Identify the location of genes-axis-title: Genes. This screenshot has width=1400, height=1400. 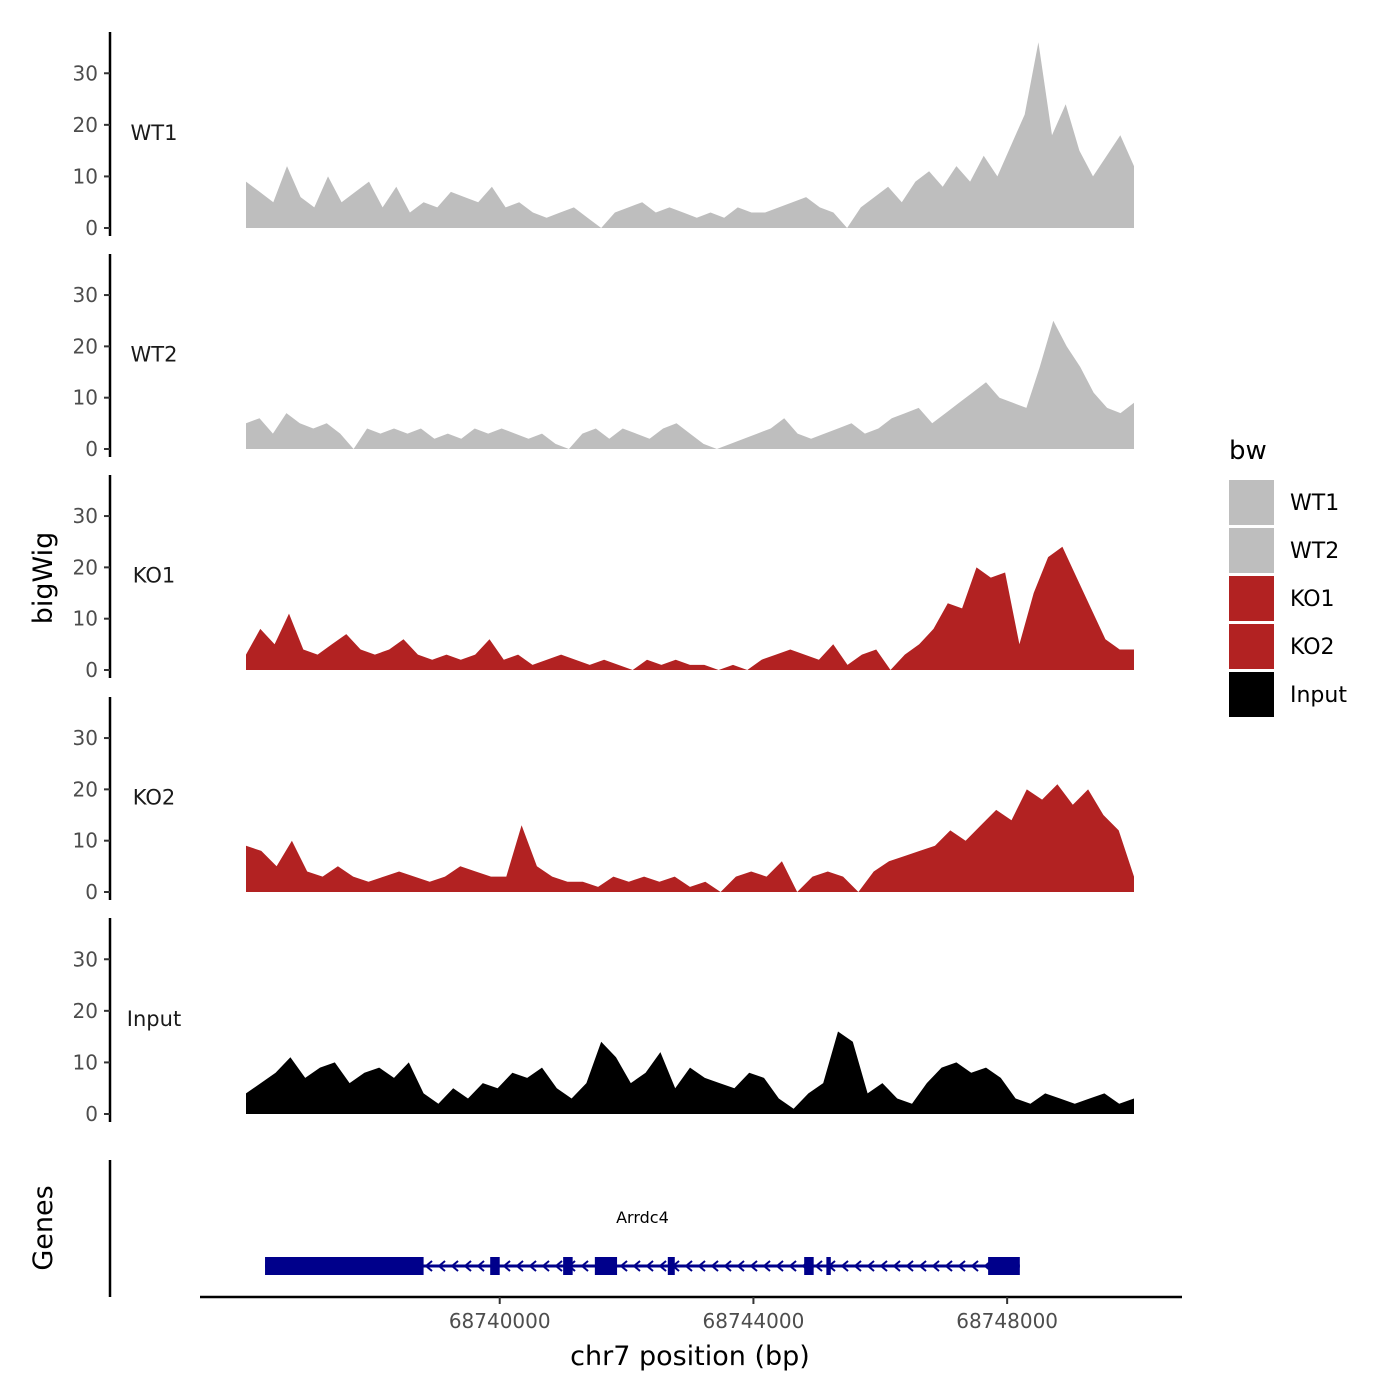
(43, 1227).